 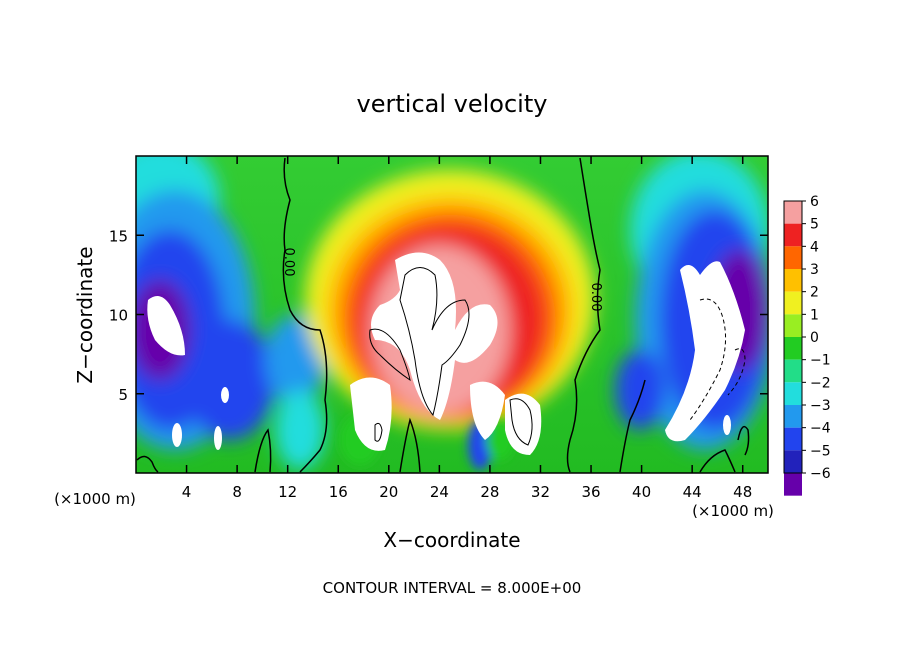 What do you see at coordinates (338, 492) in the screenshot?
I see `x-tick-label: 16` at bounding box center [338, 492].